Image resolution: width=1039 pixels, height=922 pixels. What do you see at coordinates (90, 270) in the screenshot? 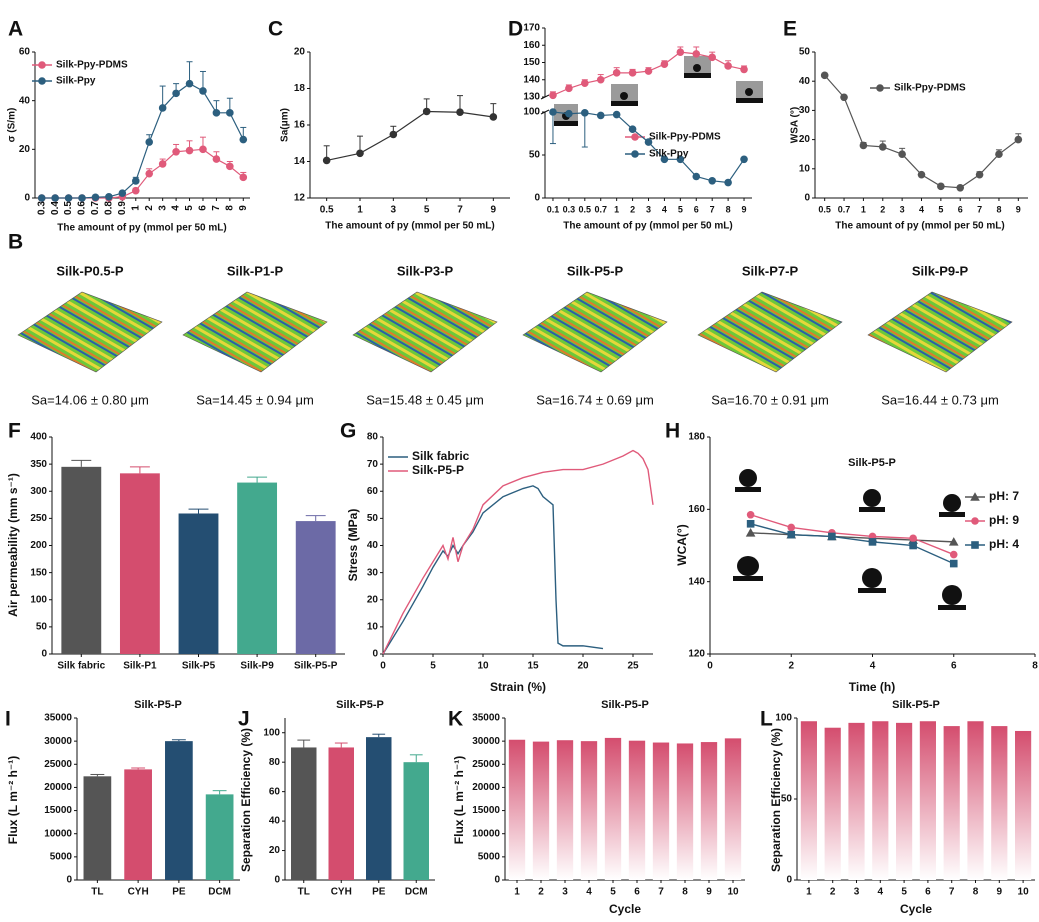
I see `image-title: Silk-P0.5-P` at bounding box center [90, 270].